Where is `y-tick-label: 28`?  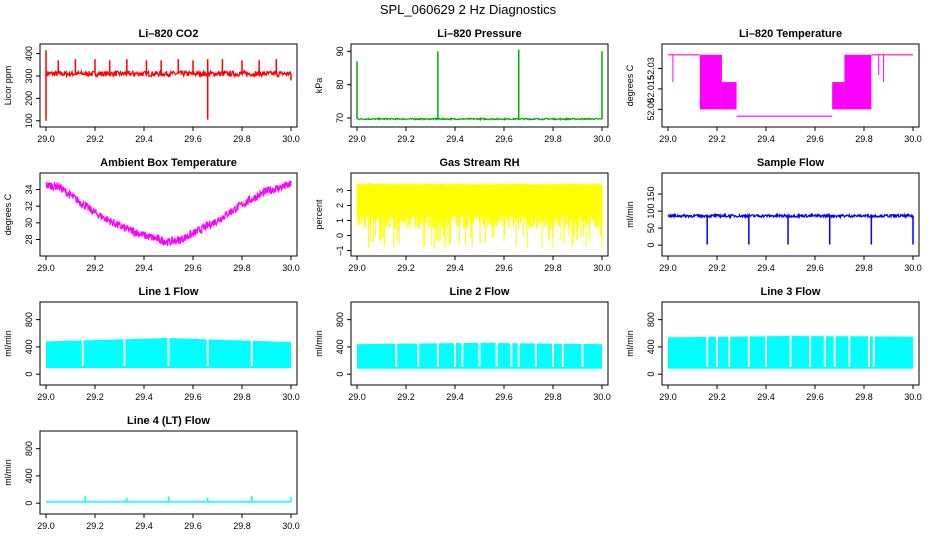 y-tick-label: 28 is located at coordinates (29, 239).